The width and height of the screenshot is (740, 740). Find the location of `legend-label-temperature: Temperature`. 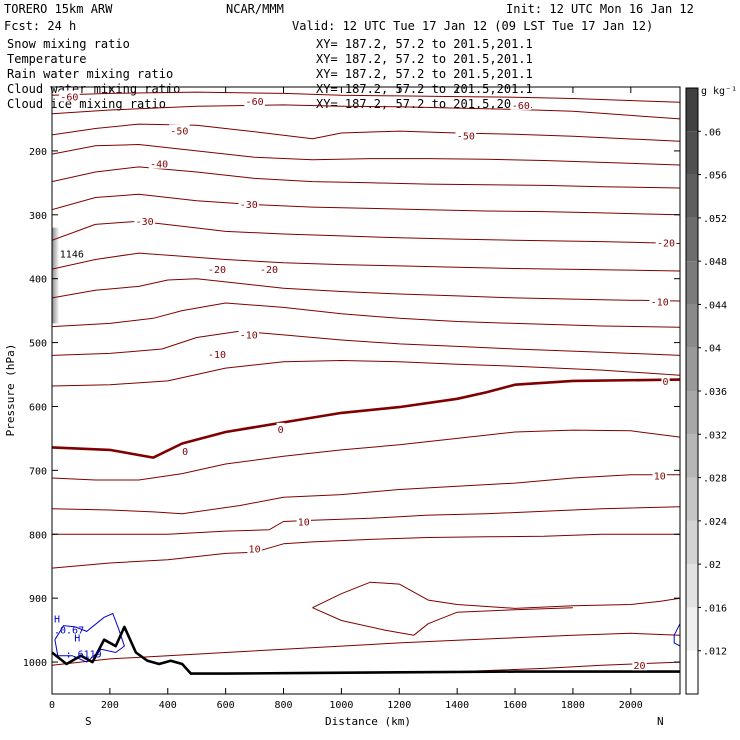

legend-label-temperature: Temperature is located at coordinates (46, 59).